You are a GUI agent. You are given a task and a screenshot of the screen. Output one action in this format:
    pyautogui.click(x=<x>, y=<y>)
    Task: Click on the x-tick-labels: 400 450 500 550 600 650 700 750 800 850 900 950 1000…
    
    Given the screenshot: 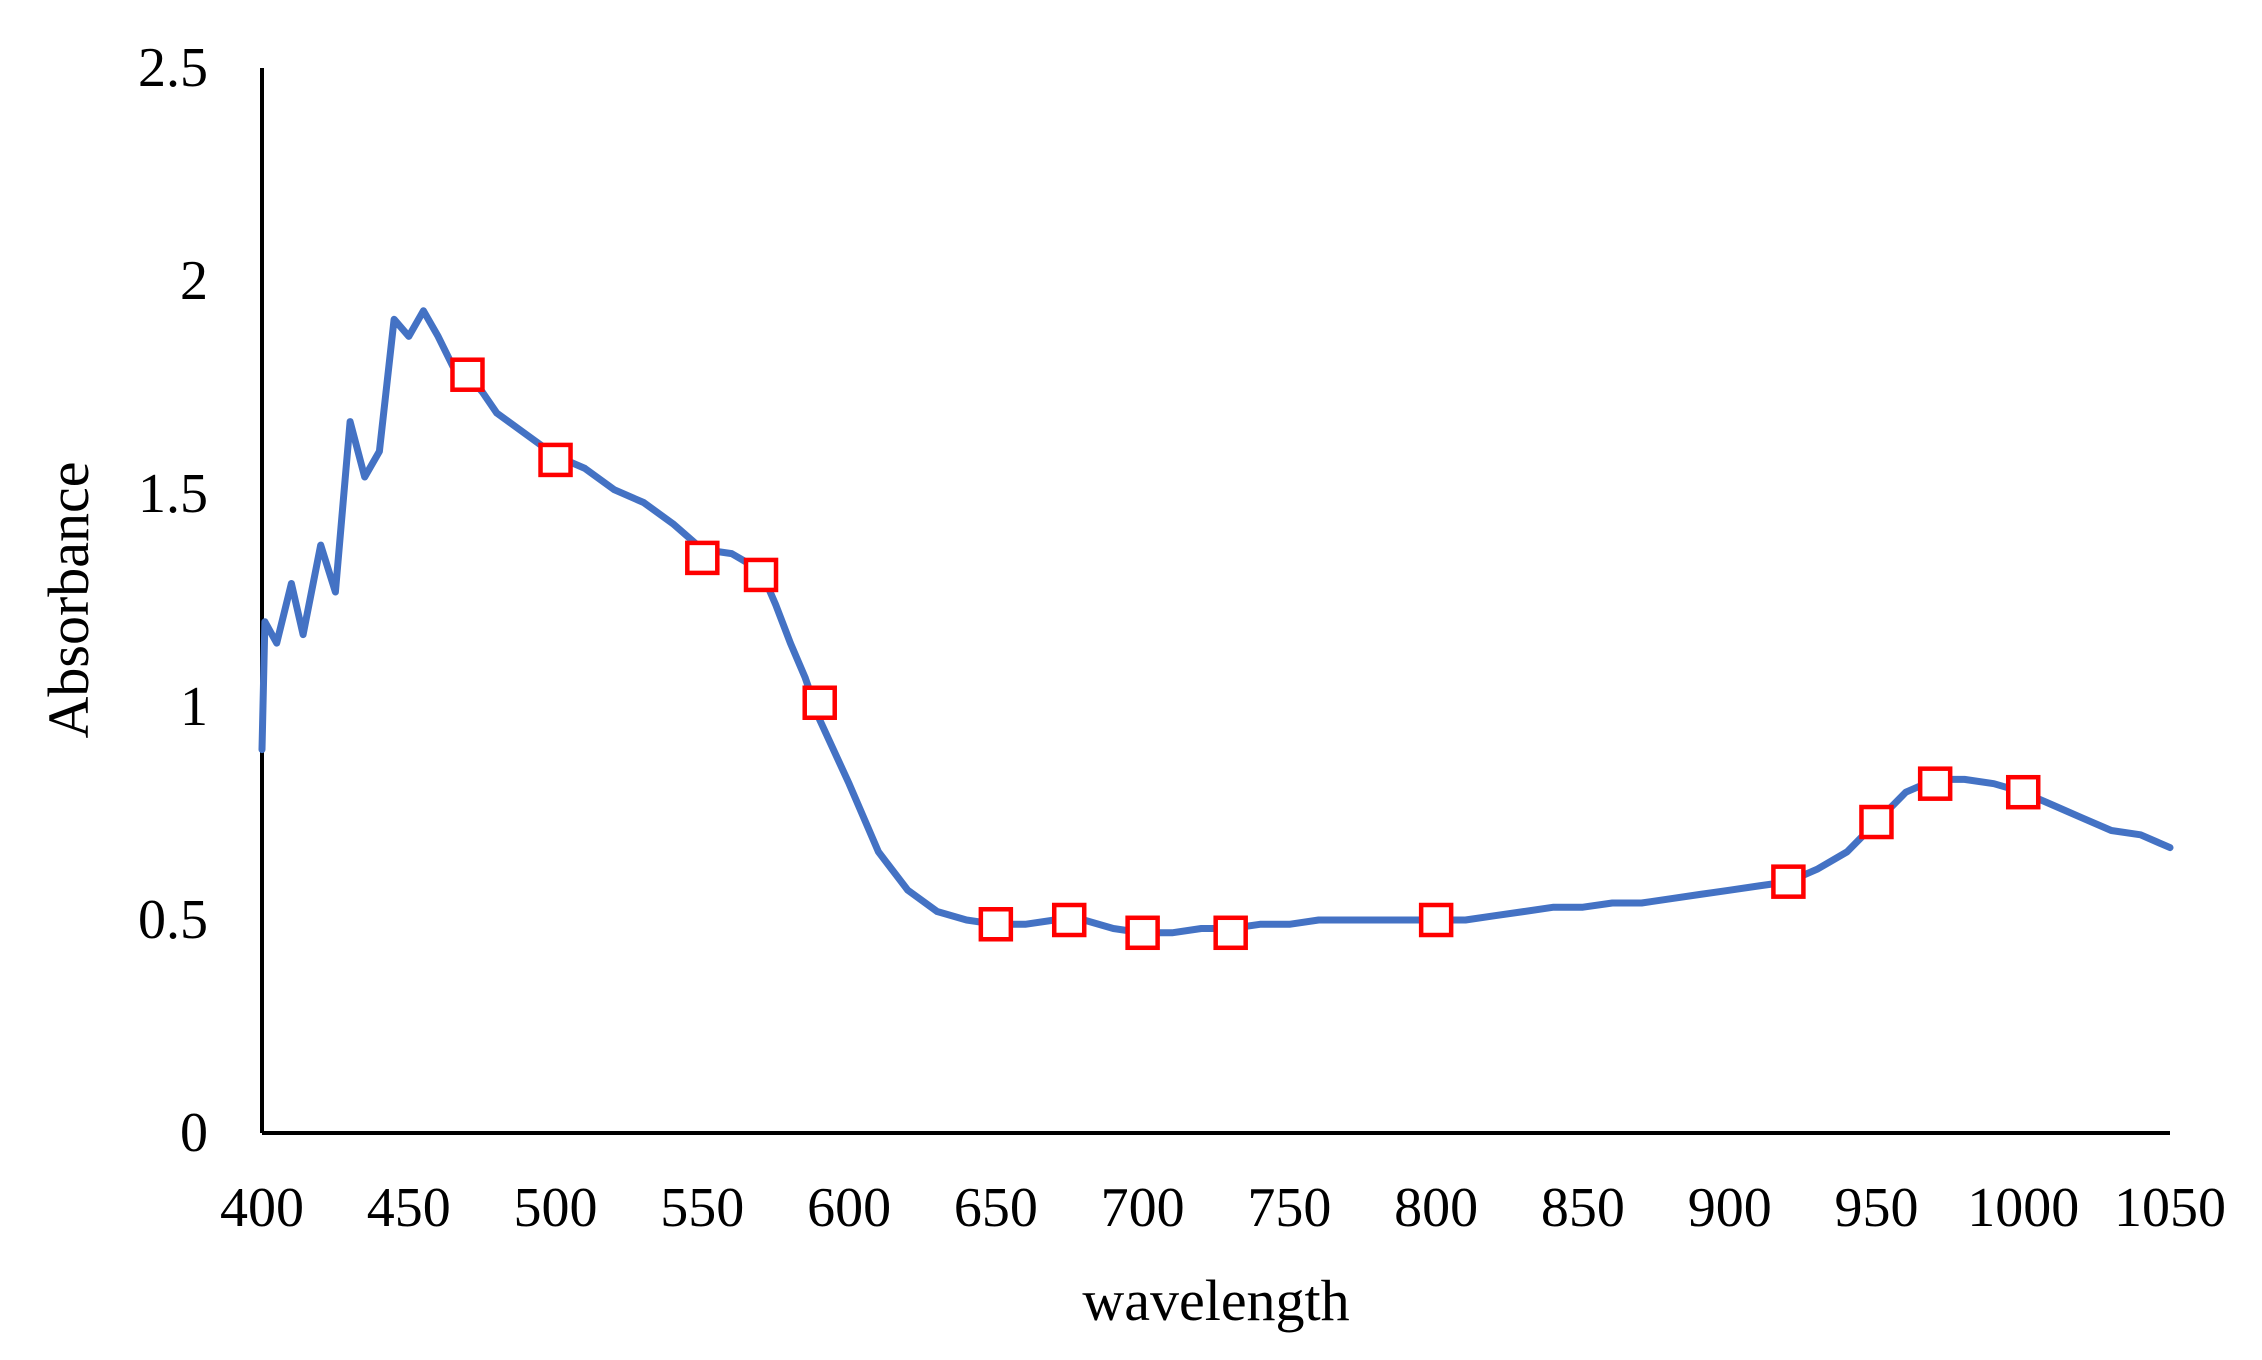 What is the action you would take?
    pyautogui.click(x=1223, y=1208)
    